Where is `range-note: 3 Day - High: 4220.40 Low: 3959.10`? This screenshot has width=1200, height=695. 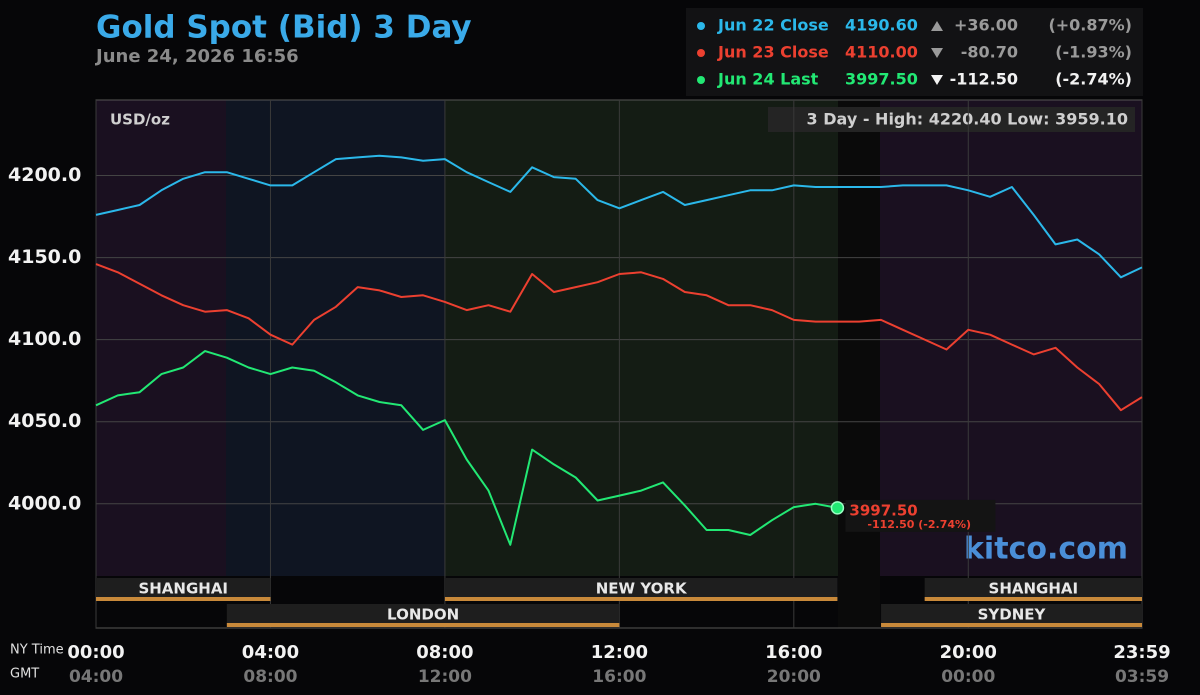
range-note: 3 Day - High: 4220.40 Low: 3959.10 is located at coordinates (967, 119).